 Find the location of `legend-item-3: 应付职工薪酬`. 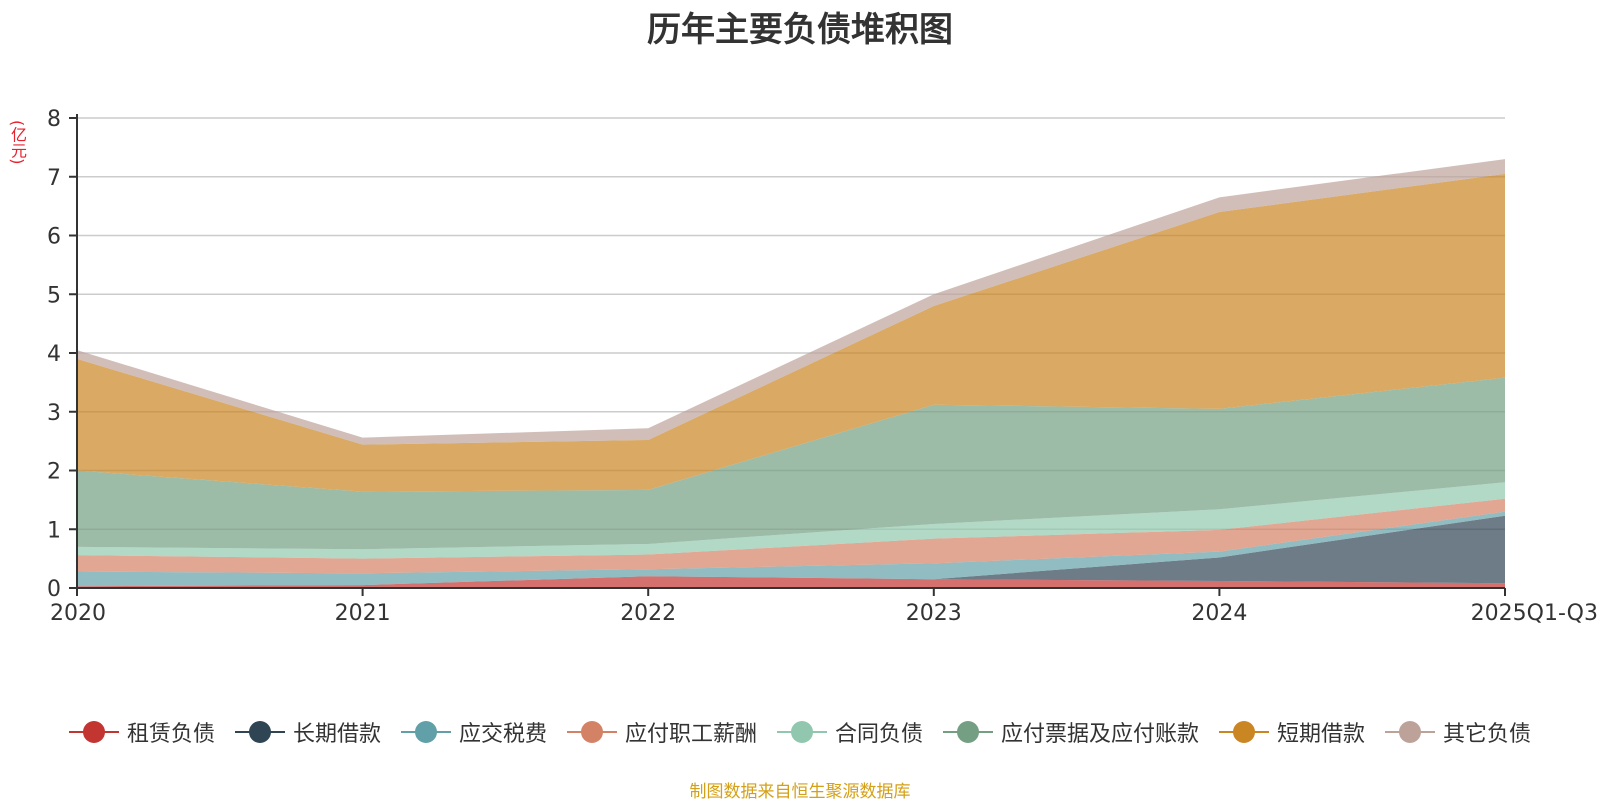

legend-item-3: 应付职工薪酬 is located at coordinates (661, 732).